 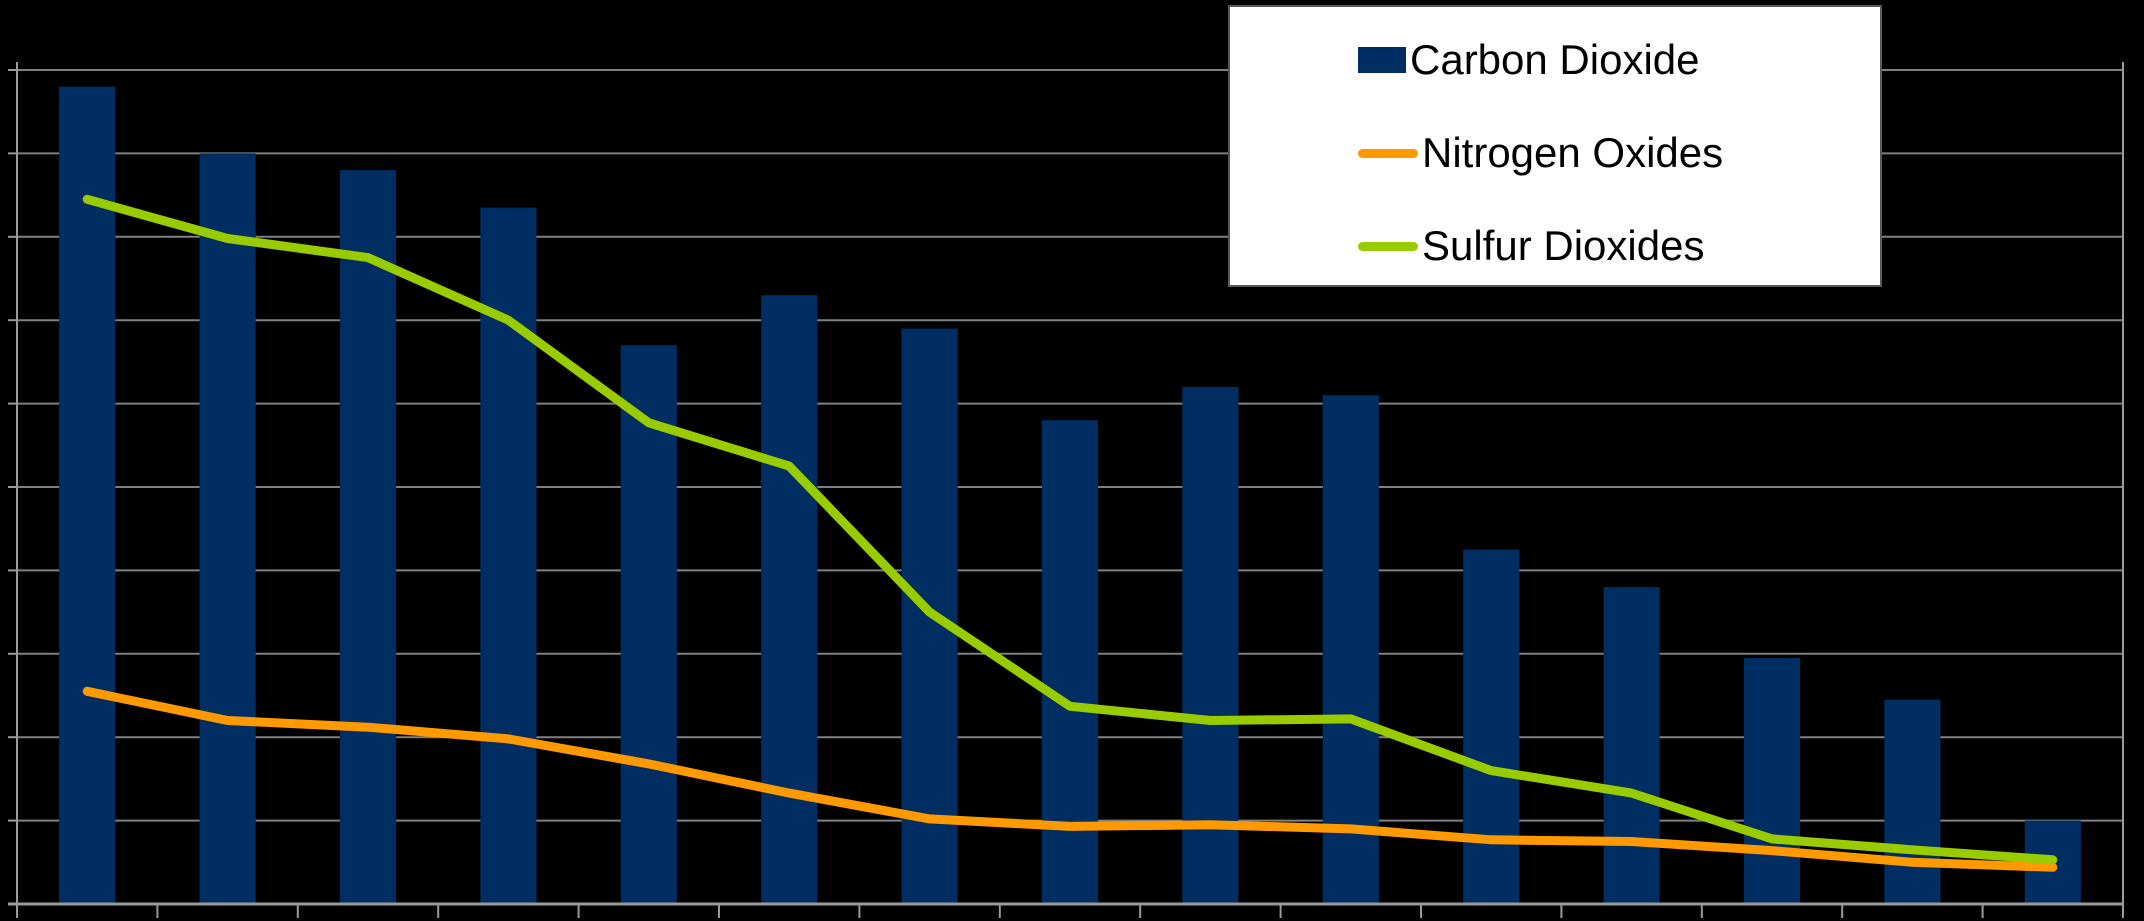 I want to click on legend-item-carbon-dioxide: Carbon Dioxide, so click(x=1529, y=60).